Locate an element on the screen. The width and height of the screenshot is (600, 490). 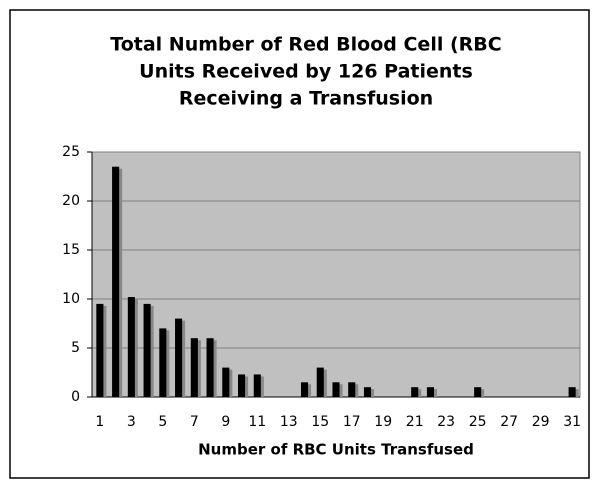
x-tick-label: 29 is located at coordinates (541, 422).